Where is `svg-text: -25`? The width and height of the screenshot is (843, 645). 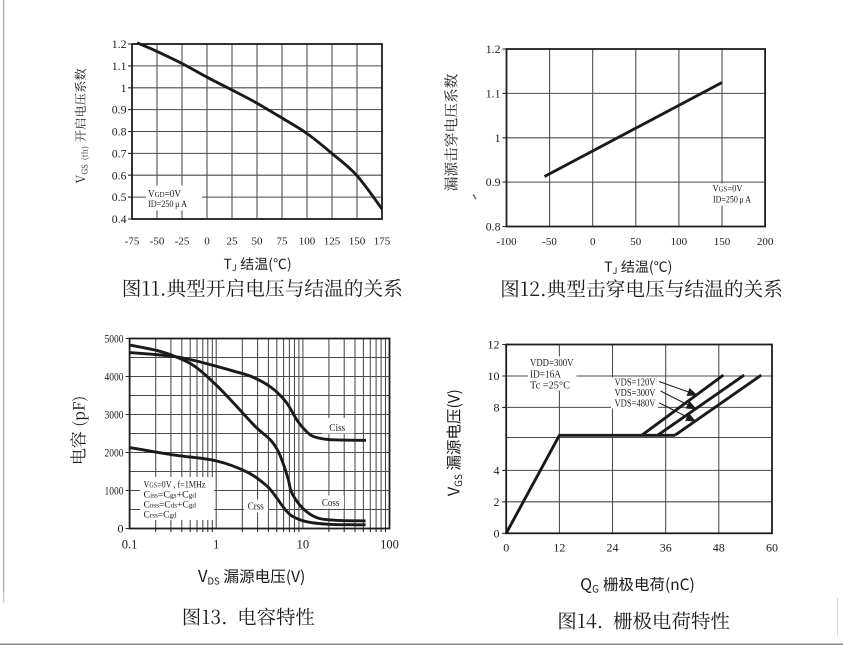
svg-text: -25 is located at coordinates (182, 242).